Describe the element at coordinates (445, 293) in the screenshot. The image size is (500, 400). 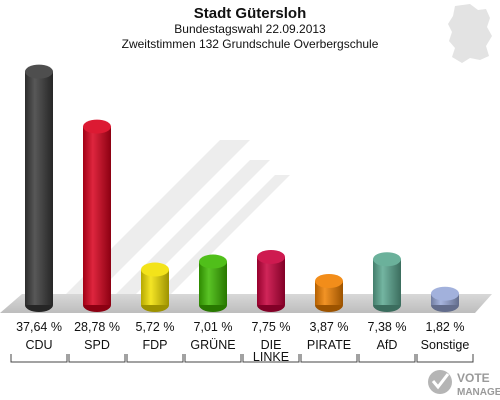
I see `bar-top-sonstige` at that location.